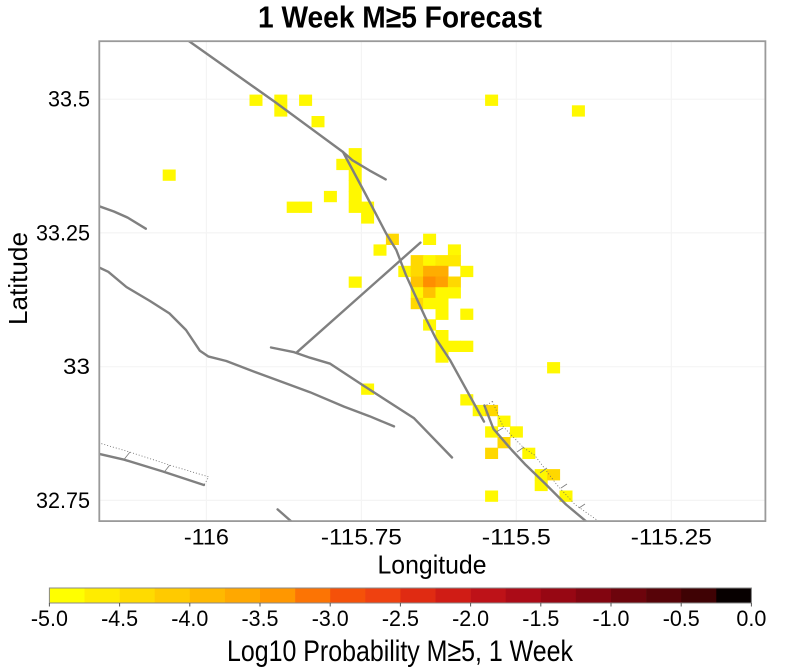 Image resolution: width=800 pixels, height=669 pixels. What do you see at coordinates (432, 565) in the screenshot?
I see `svg-text: Longitude` at bounding box center [432, 565].